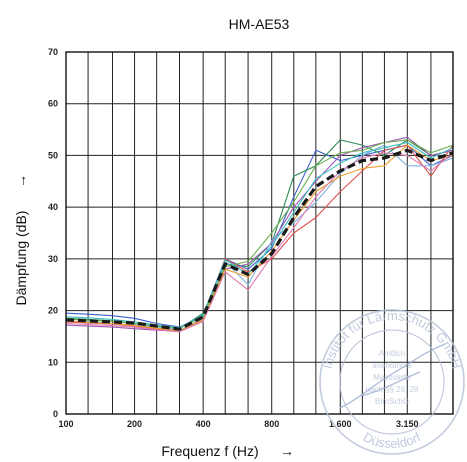 This screenshot has height=462, width=467. I want to click on x-axis-label: Frequenz f (Hz) →, so click(227, 451).